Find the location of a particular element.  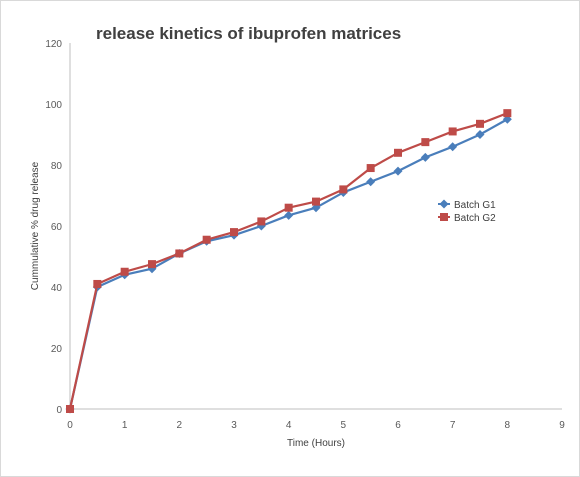

y-axis-label: Cummulative % drug release is located at coordinates (35, 225).